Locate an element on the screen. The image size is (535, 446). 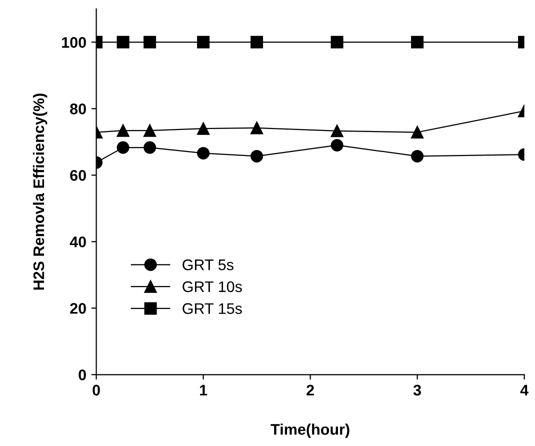
y-axis-title: H2S Removla Efficiency(%) is located at coordinates (40, 192).